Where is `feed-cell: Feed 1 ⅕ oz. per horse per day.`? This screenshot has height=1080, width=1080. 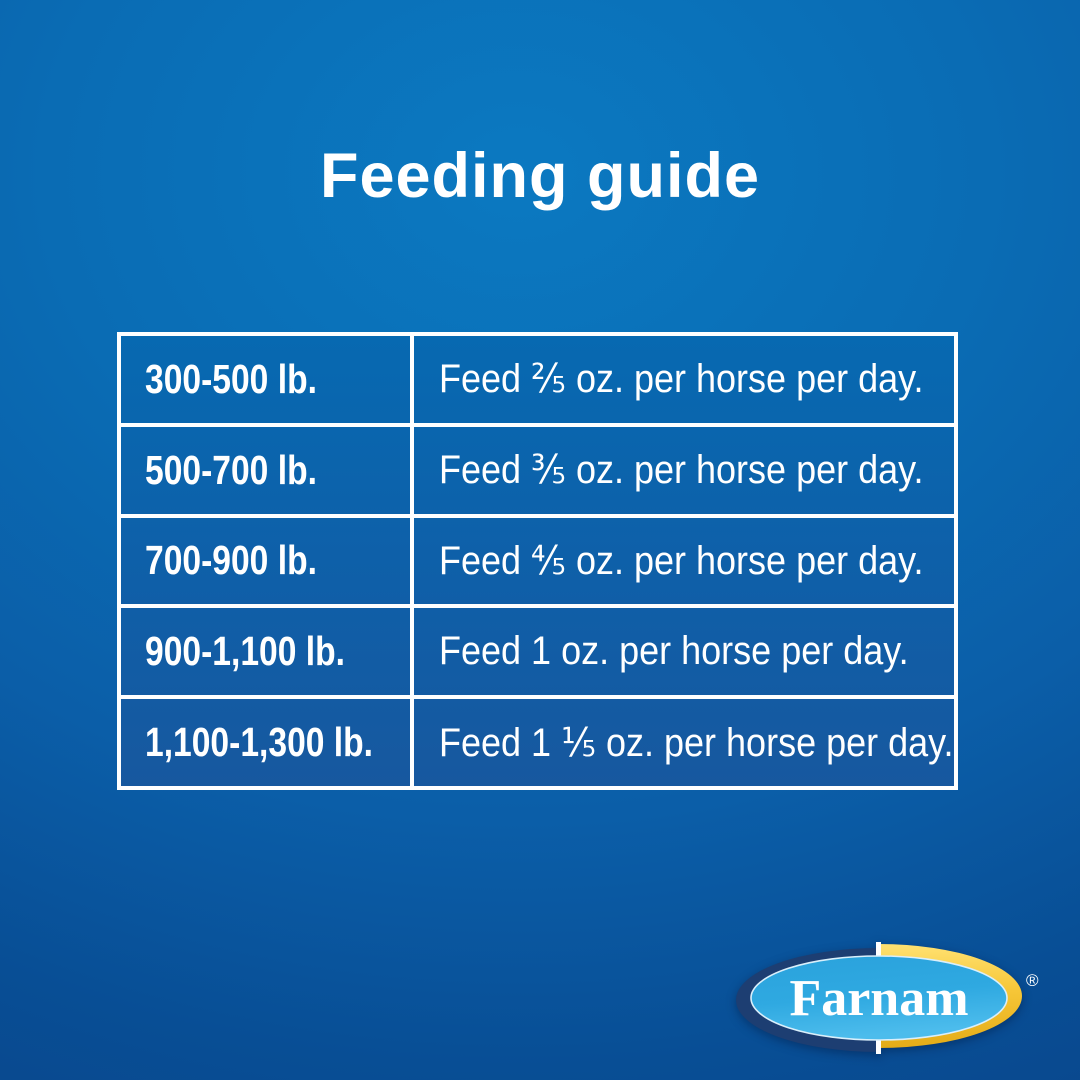
feed-cell: Feed 1 ⅕ oz. per horse per day. is located at coordinates (684, 742).